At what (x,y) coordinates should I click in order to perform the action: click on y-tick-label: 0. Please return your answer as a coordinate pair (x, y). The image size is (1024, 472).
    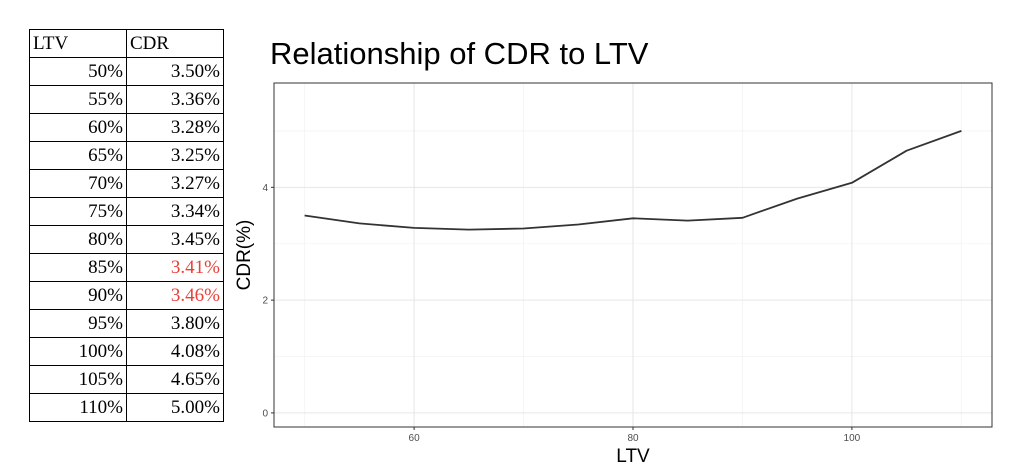
    Looking at the image, I should click on (265, 413).